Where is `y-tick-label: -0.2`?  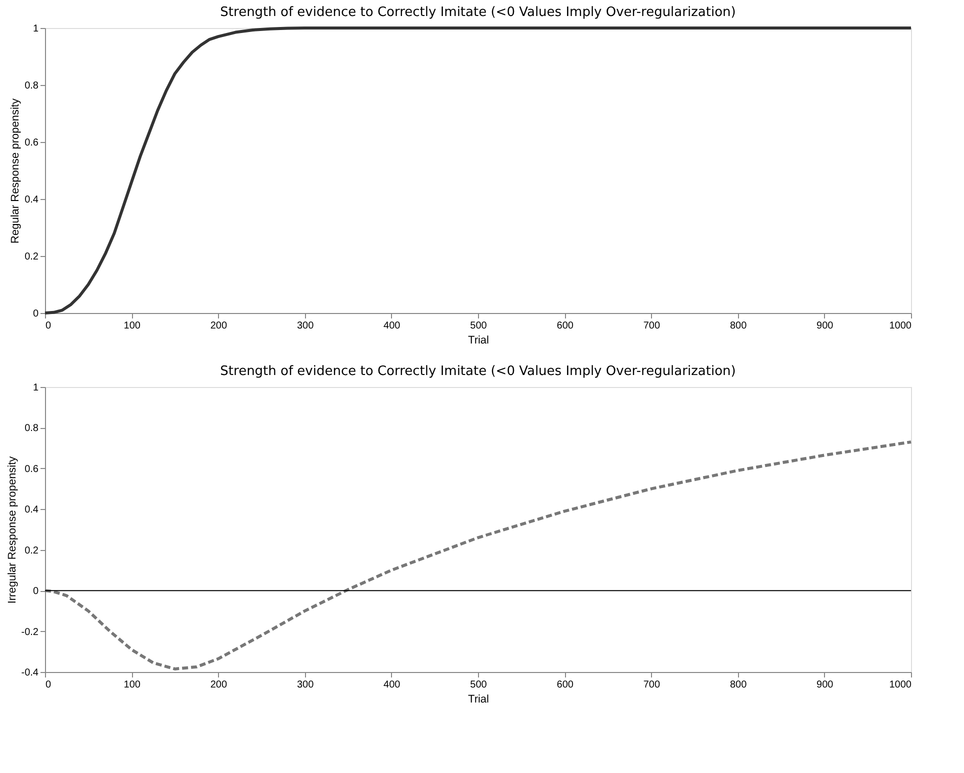 y-tick-label: -0.2 is located at coordinates (30, 632).